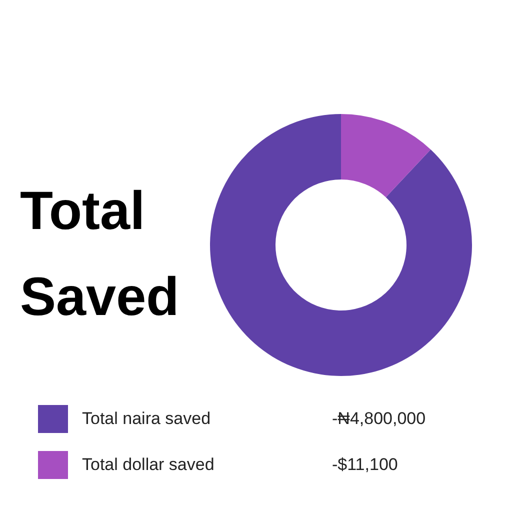  What do you see at coordinates (149, 465) in the screenshot?
I see `legend-label: Total dollar saved` at bounding box center [149, 465].